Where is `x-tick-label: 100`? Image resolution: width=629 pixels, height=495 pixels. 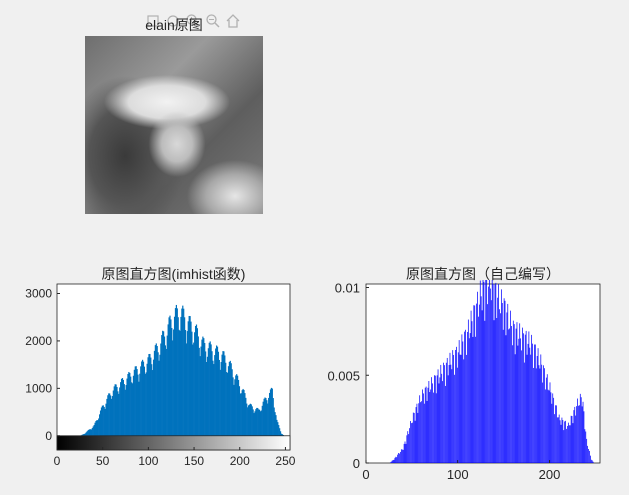 x-tick-label: 100 is located at coordinates (148, 461).